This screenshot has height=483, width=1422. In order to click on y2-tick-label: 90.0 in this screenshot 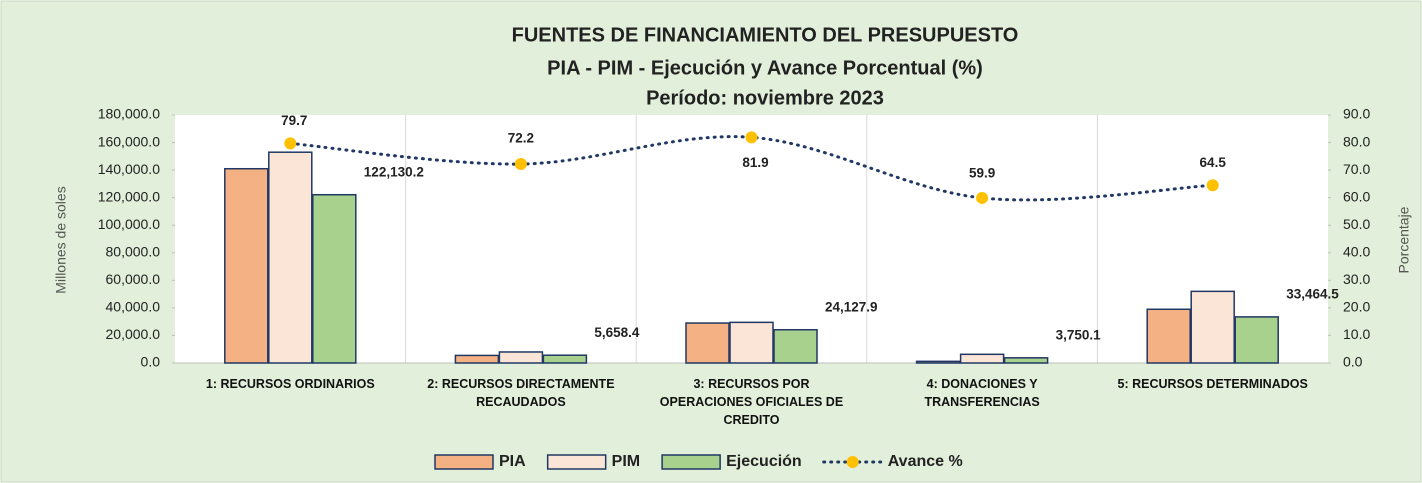, I will do `click(1356, 114)`.